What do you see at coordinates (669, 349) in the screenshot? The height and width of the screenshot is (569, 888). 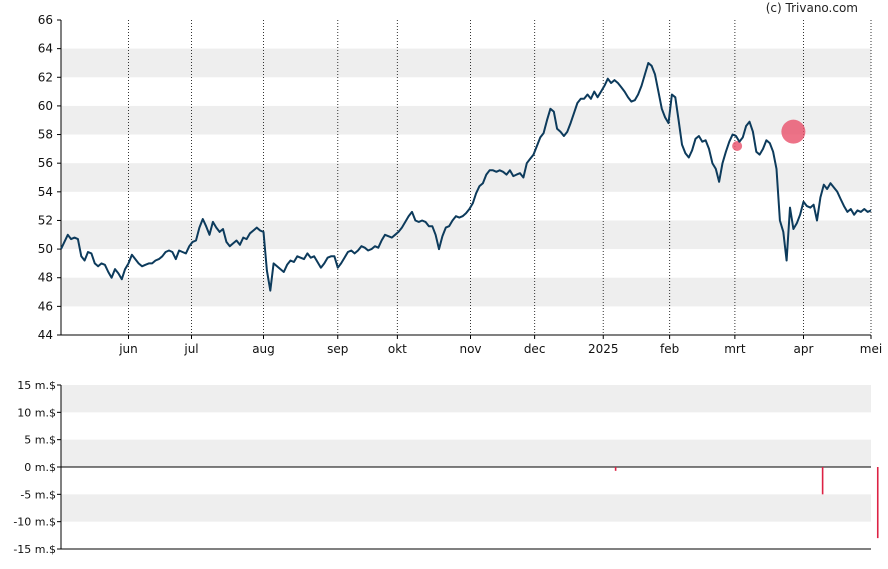 I see `x-tick-label: feb` at bounding box center [669, 349].